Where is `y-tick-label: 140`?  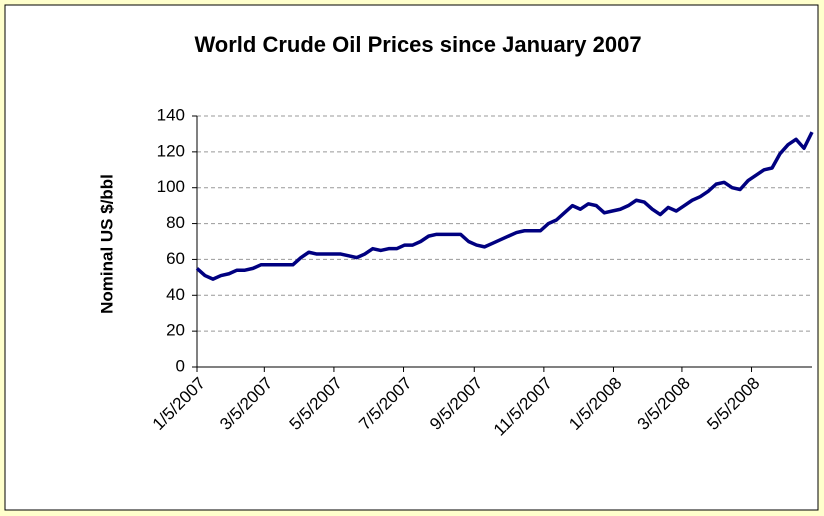
y-tick-label: 140 is located at coordinates (171, 114).